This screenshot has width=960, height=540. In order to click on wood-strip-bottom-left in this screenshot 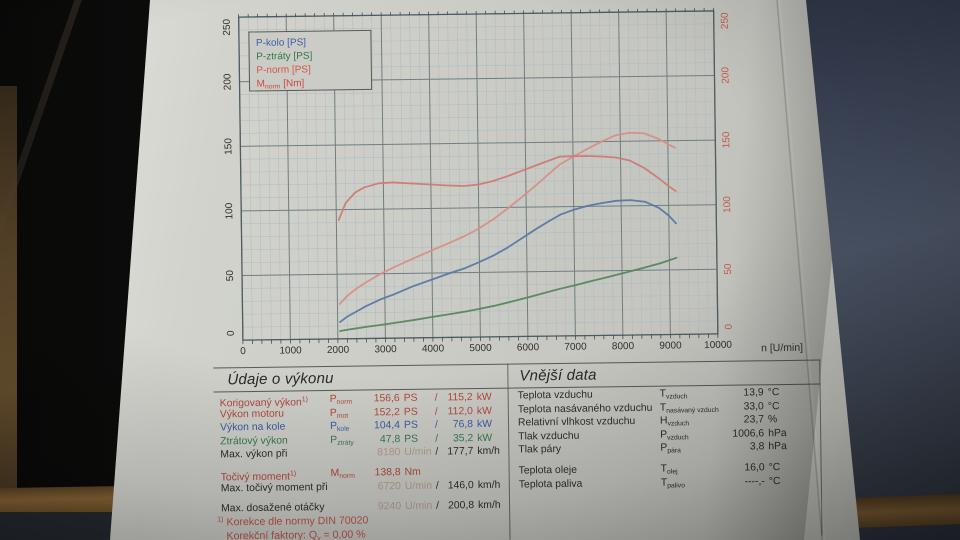, I will do `click(64, 500)`.